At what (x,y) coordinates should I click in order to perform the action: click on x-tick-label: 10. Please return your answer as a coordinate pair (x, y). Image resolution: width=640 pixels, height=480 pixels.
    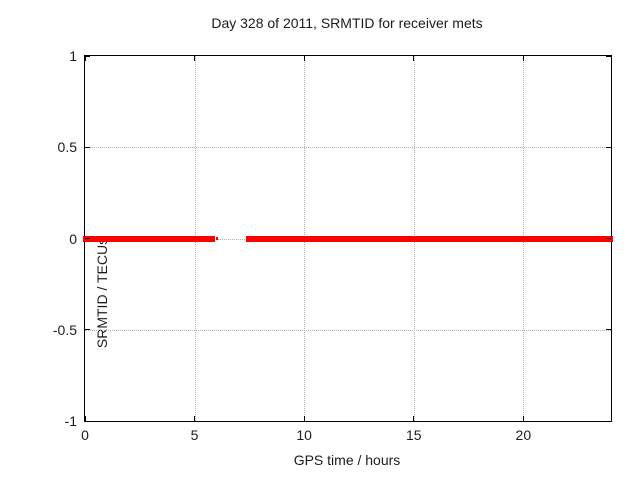
    Looking at the image, I should click on (304, 435).